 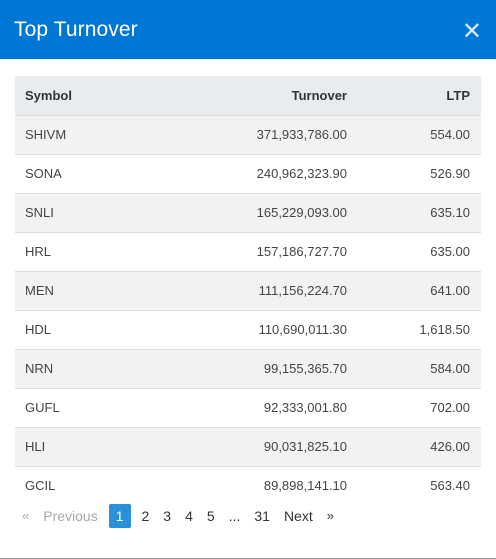 What do you see at coordinates (70, 516) in the screenshot?
I see `previous-page-button: Previous` at bounding box center [70, 516].